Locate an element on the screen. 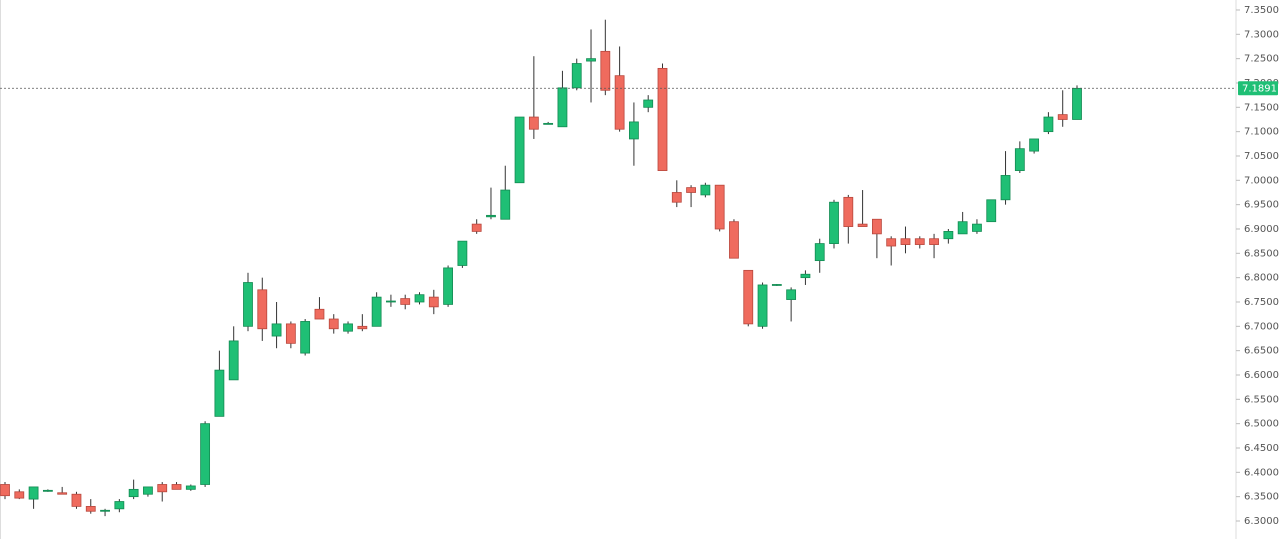  y-tick-label: 6.8500 is located at coordinates (1261, 253).